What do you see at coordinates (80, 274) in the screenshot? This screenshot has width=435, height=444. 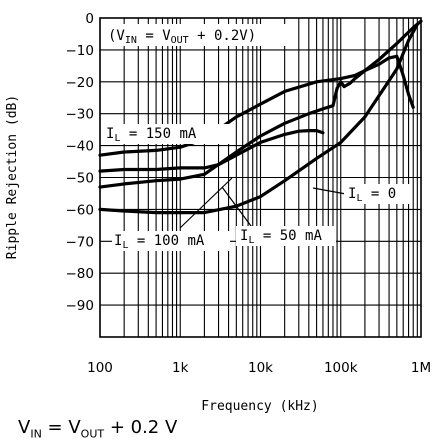 I see `y-tick-label: −80` at bounding box center [80, 274].